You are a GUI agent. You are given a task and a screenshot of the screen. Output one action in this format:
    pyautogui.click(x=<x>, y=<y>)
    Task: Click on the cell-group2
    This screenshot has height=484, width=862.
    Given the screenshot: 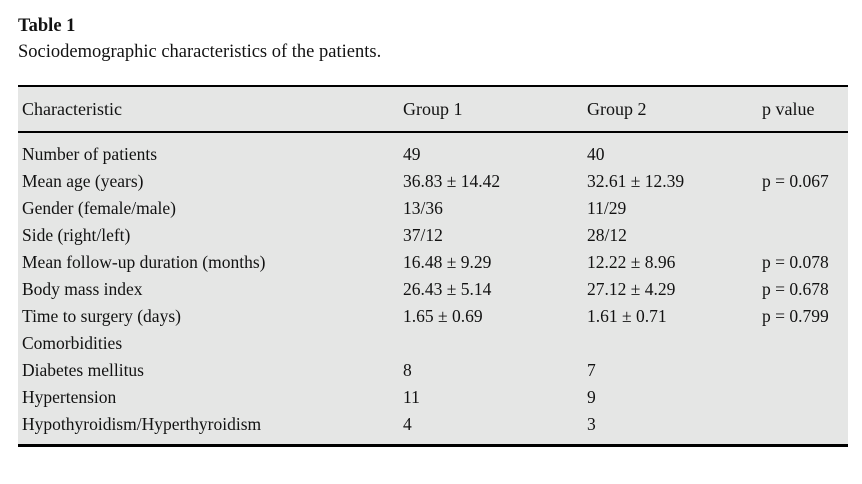 What is the action you would take?
    pyautogui.click(x=674, y=343)
    